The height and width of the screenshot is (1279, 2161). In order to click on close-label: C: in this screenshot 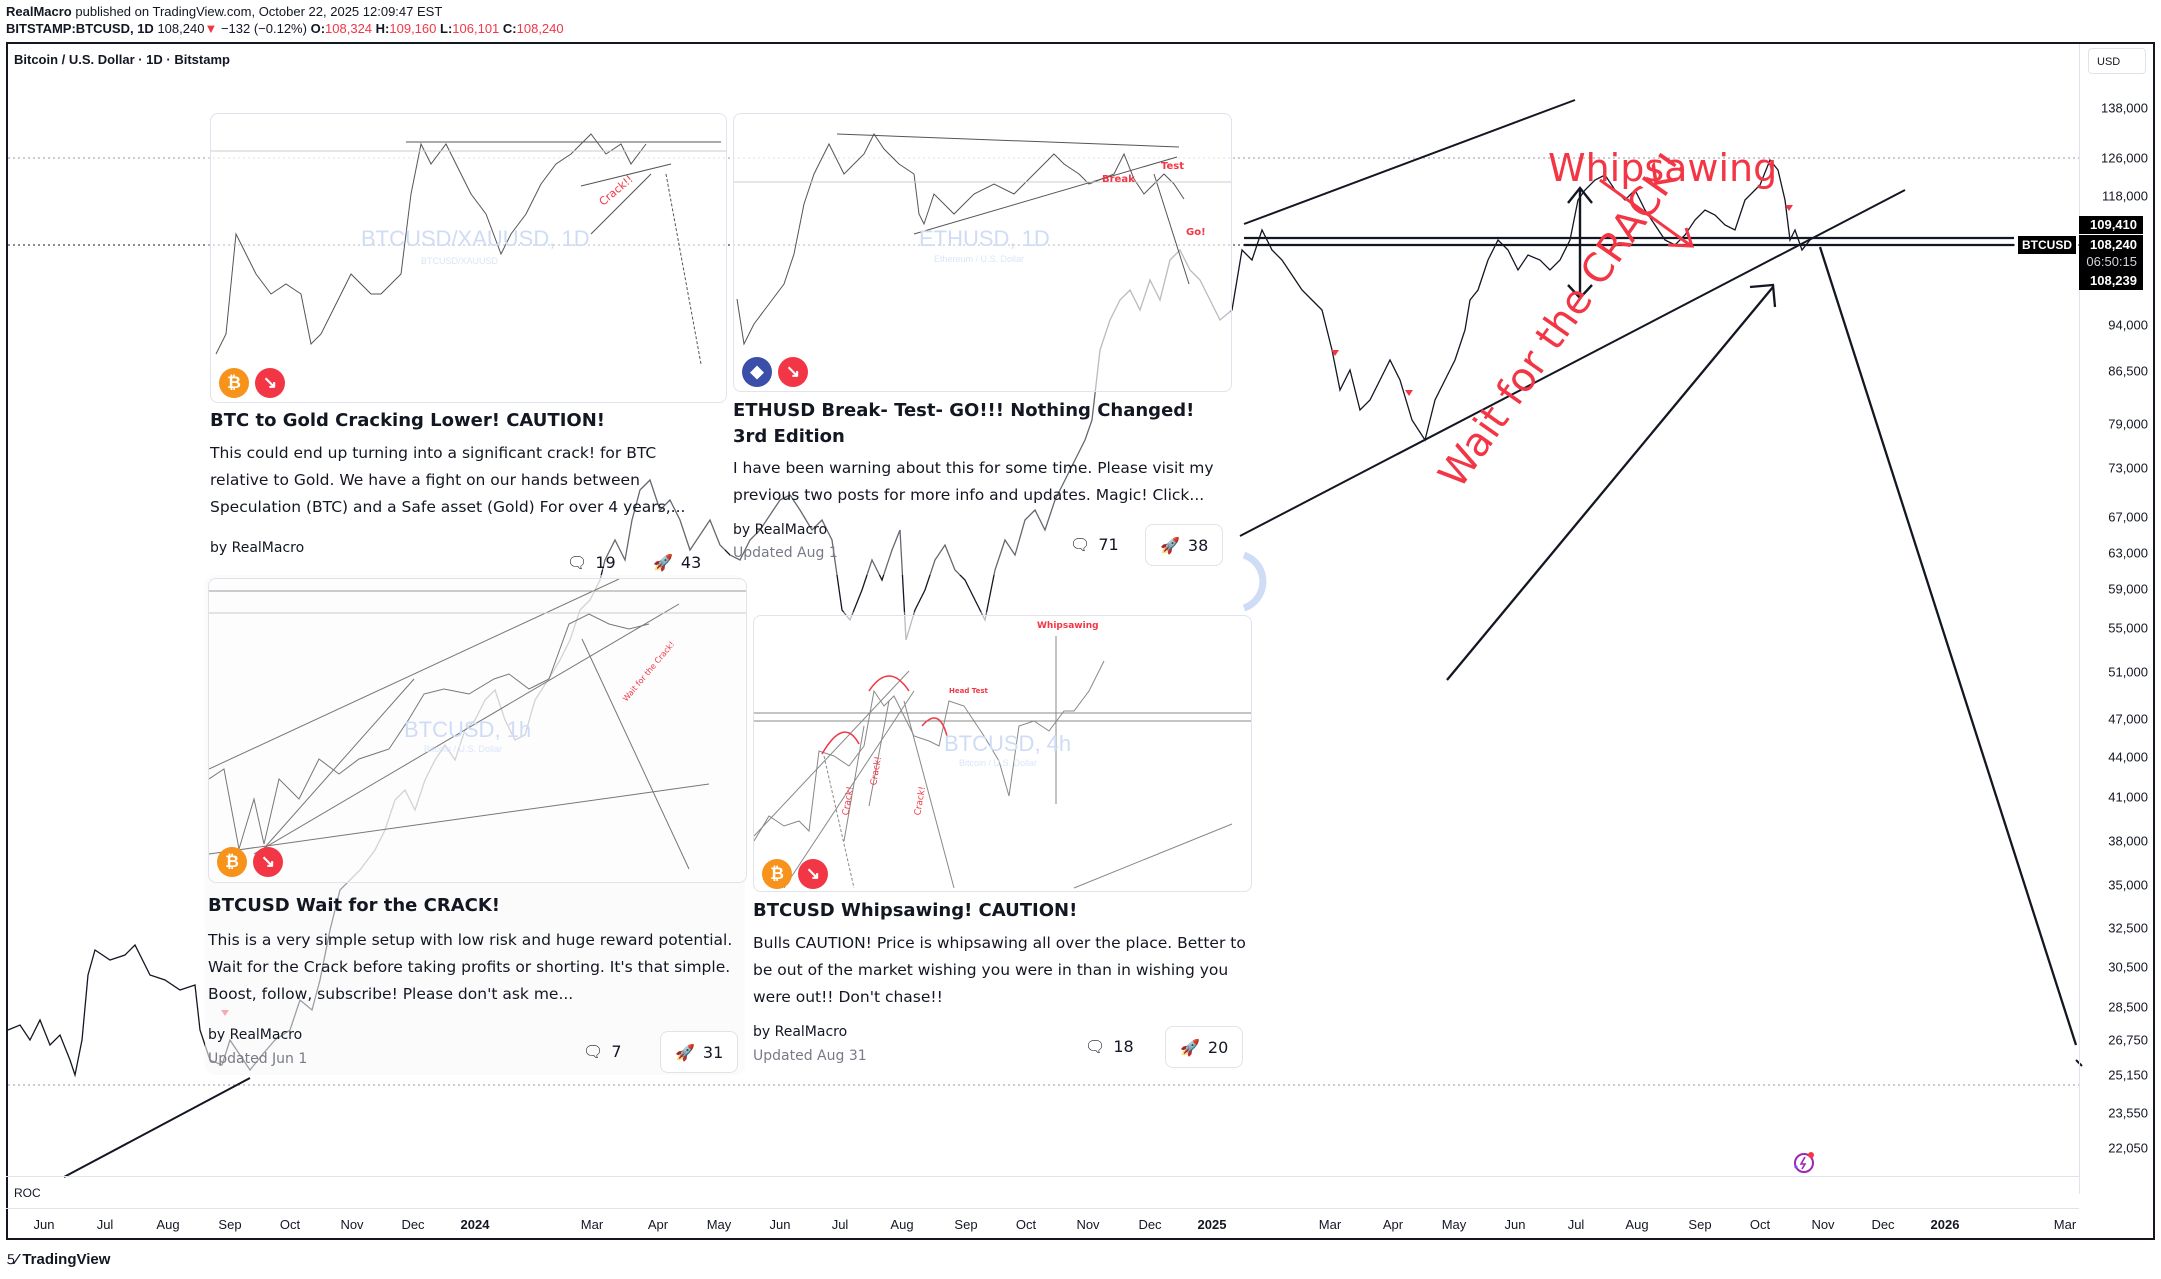, I will do `click(509, 28)`.